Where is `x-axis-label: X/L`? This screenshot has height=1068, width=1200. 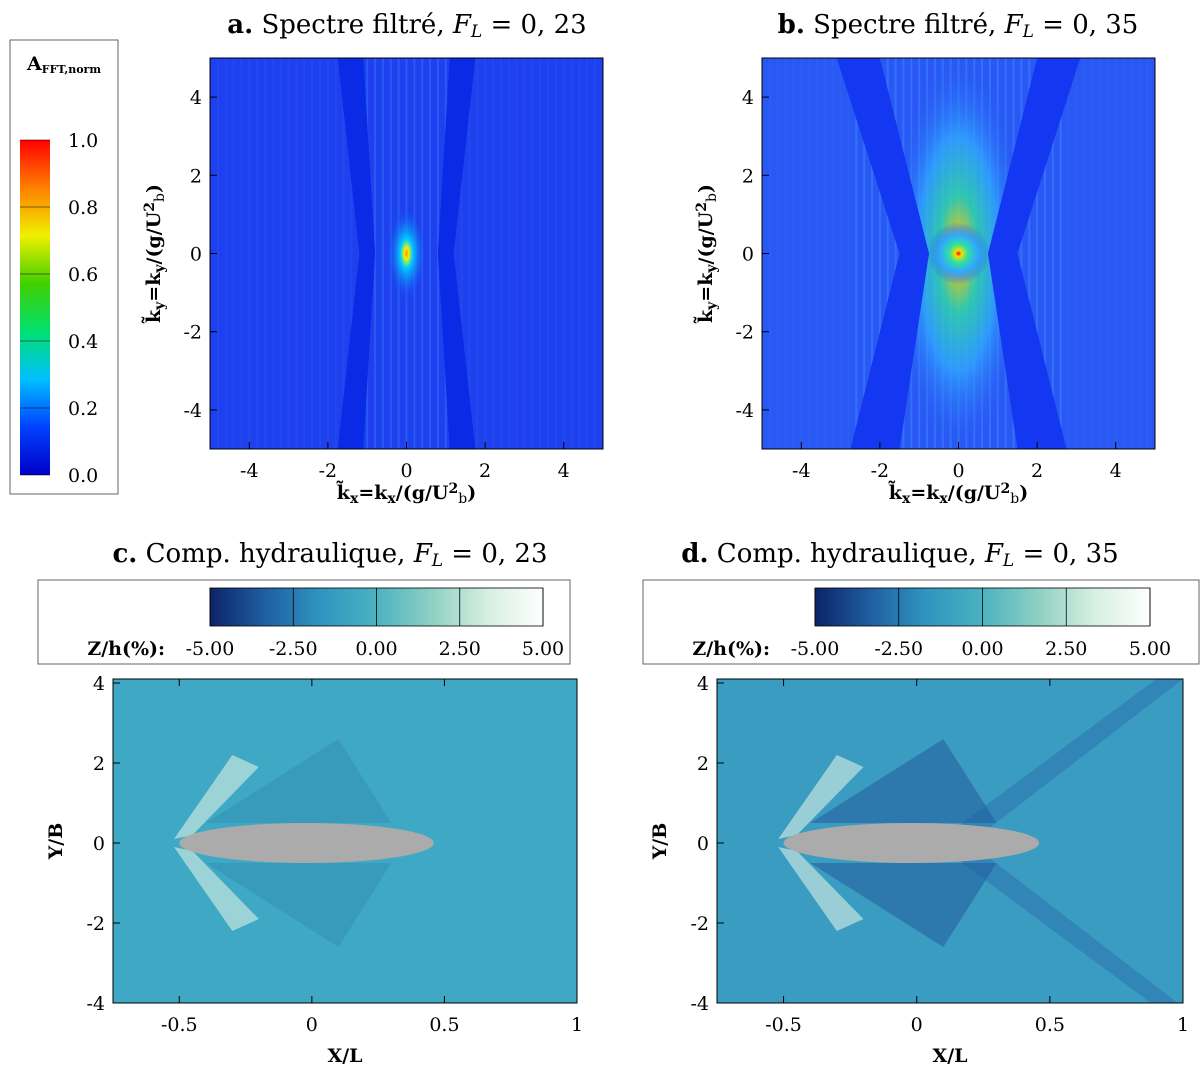 x-axis-label: X/L is located at coordinates (949, 1056).